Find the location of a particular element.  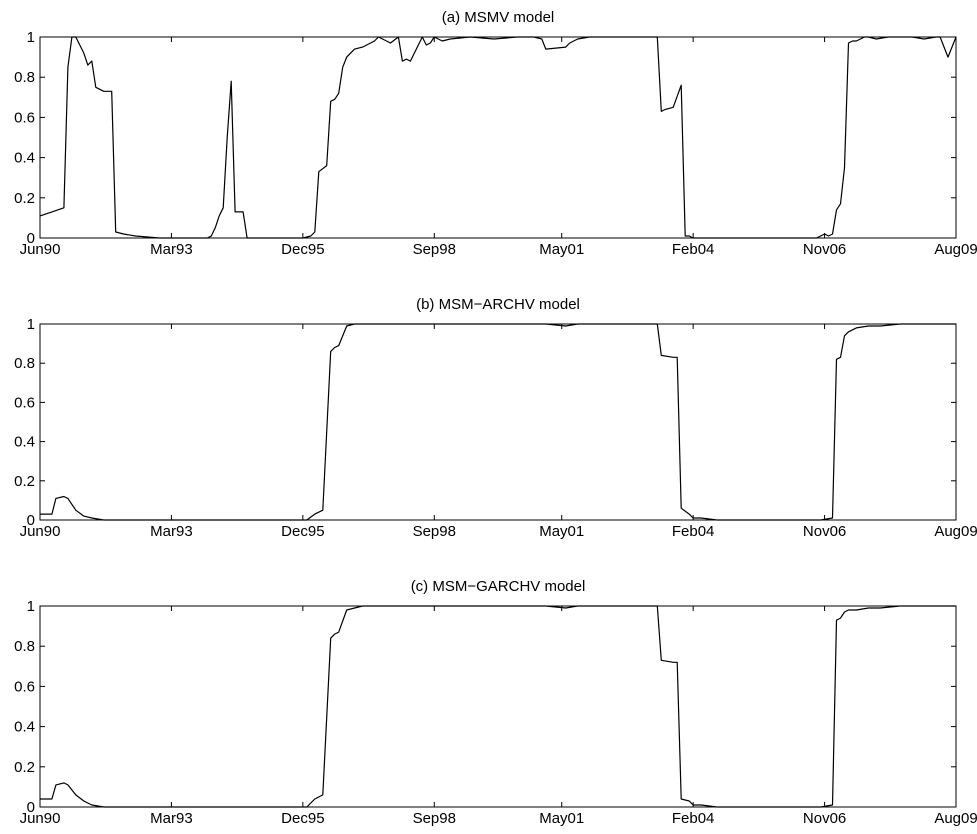

panel-title: (c) MSM−GARCHV model is located at coordinates (498, 586).